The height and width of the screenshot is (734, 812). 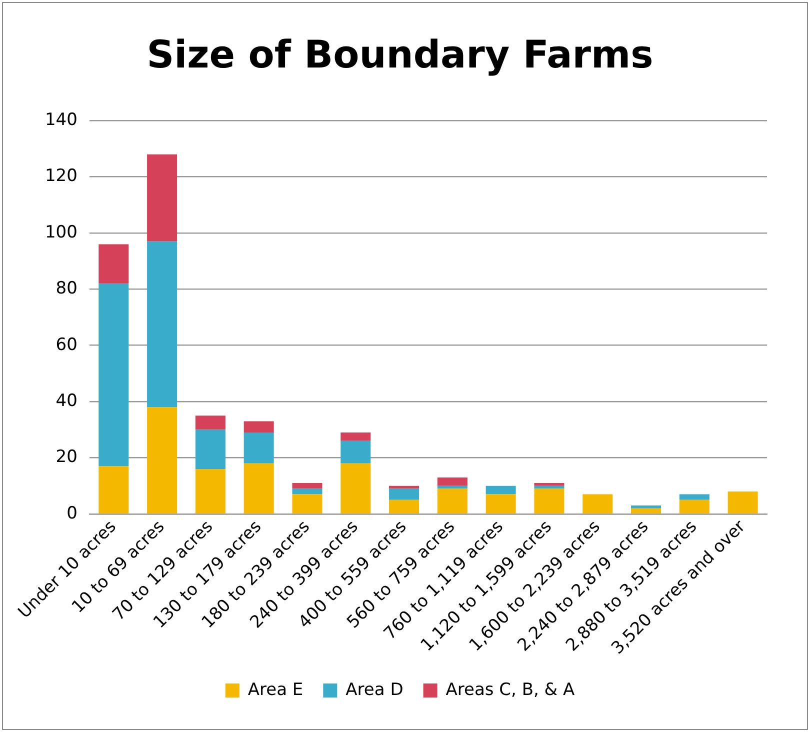 I want to click on legend-label: Areas C, B, & A, so click(x=510, y=690).